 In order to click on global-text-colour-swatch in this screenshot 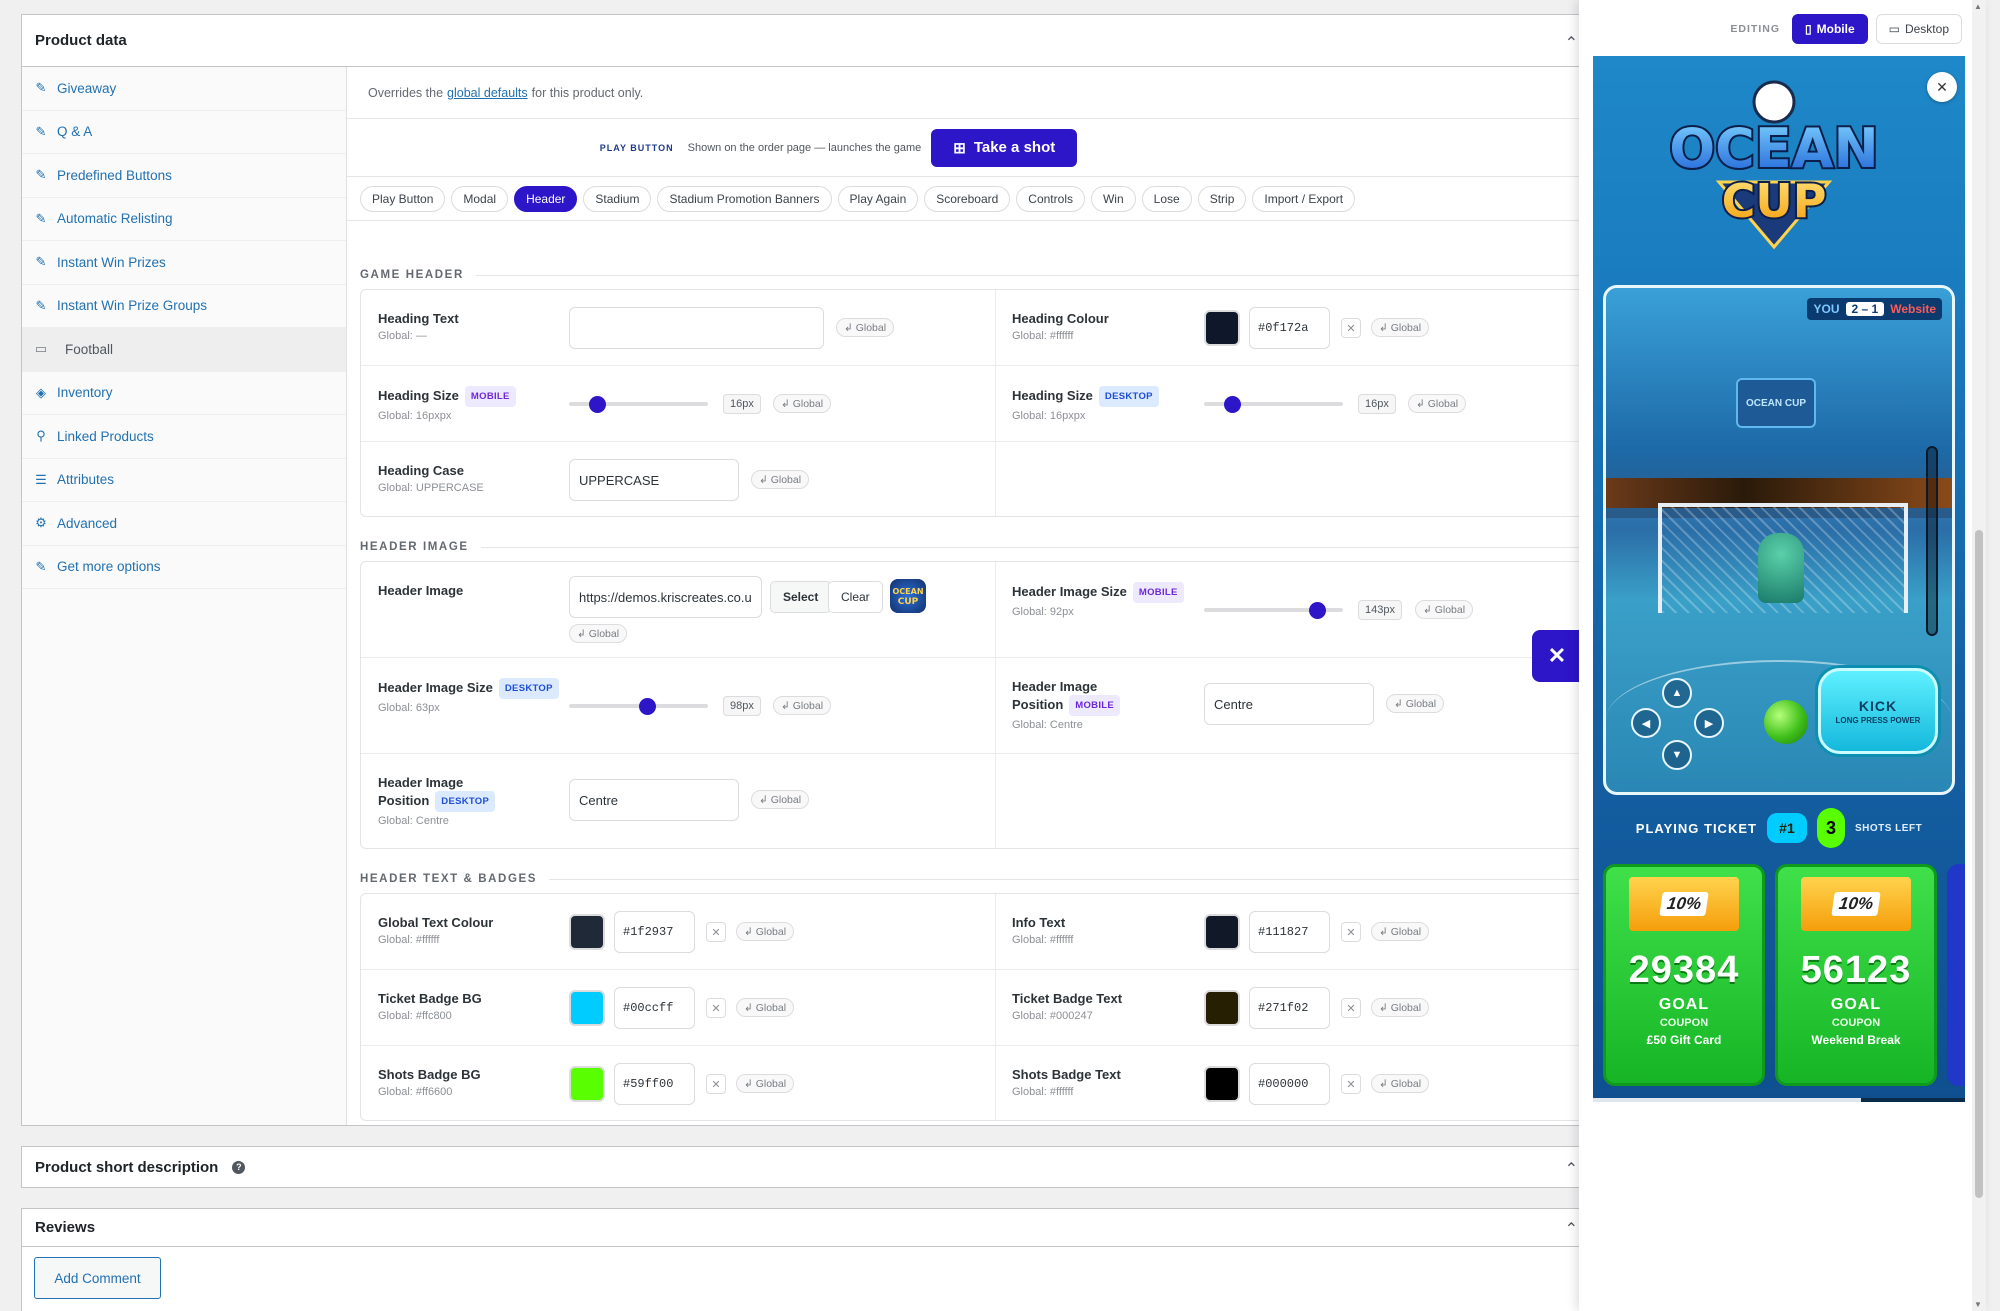, I will do `click(587, 932)`.